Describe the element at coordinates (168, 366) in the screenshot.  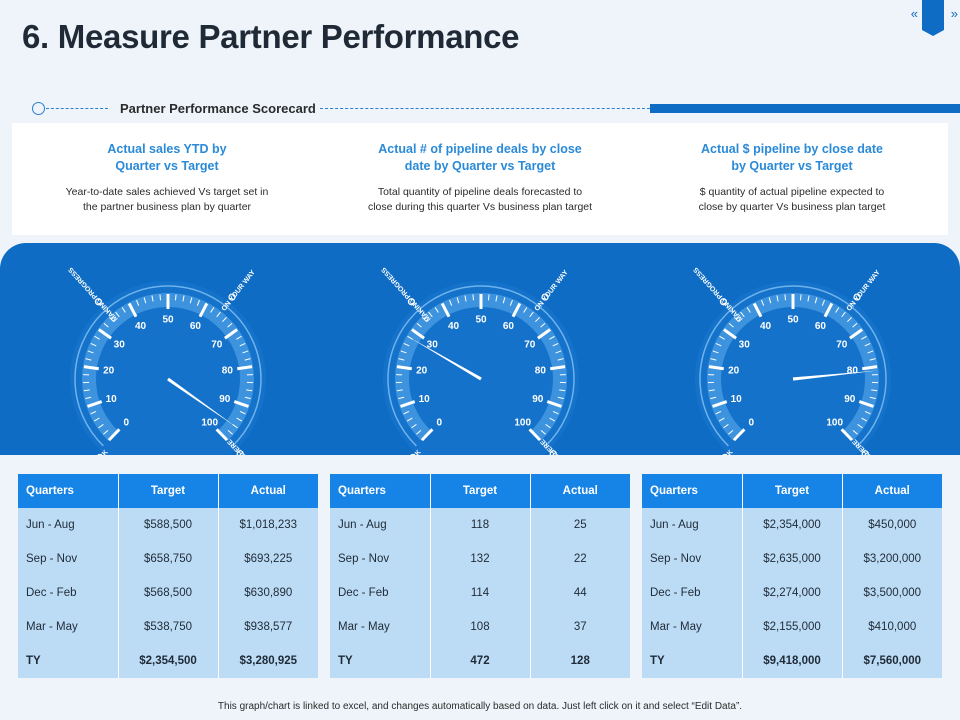
I see `gauge-outer-ring` at that location.